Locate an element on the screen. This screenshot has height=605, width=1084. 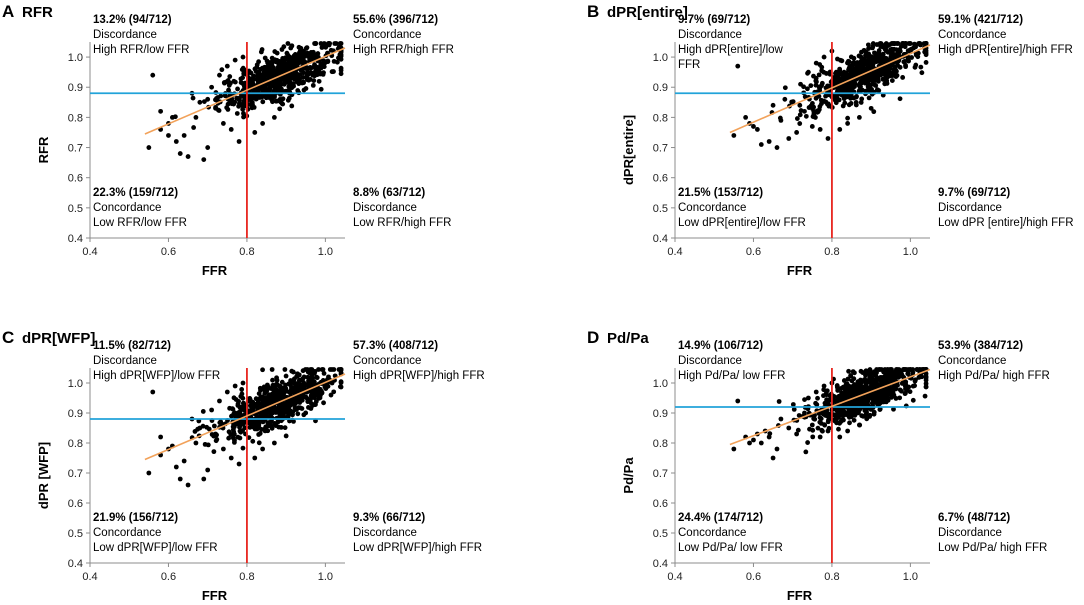
y-tick-label: 1.0 is located at coordinates (660, 384).